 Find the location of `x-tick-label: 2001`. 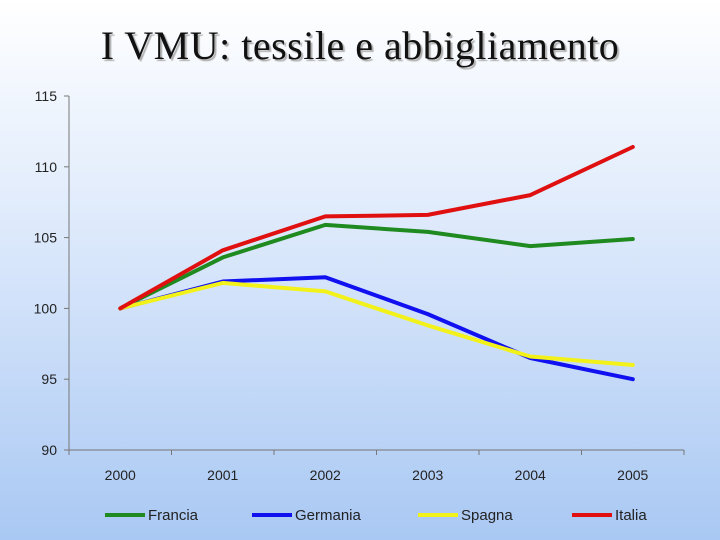

x-tick-label: 2001 is located at coordinates (222, 475).